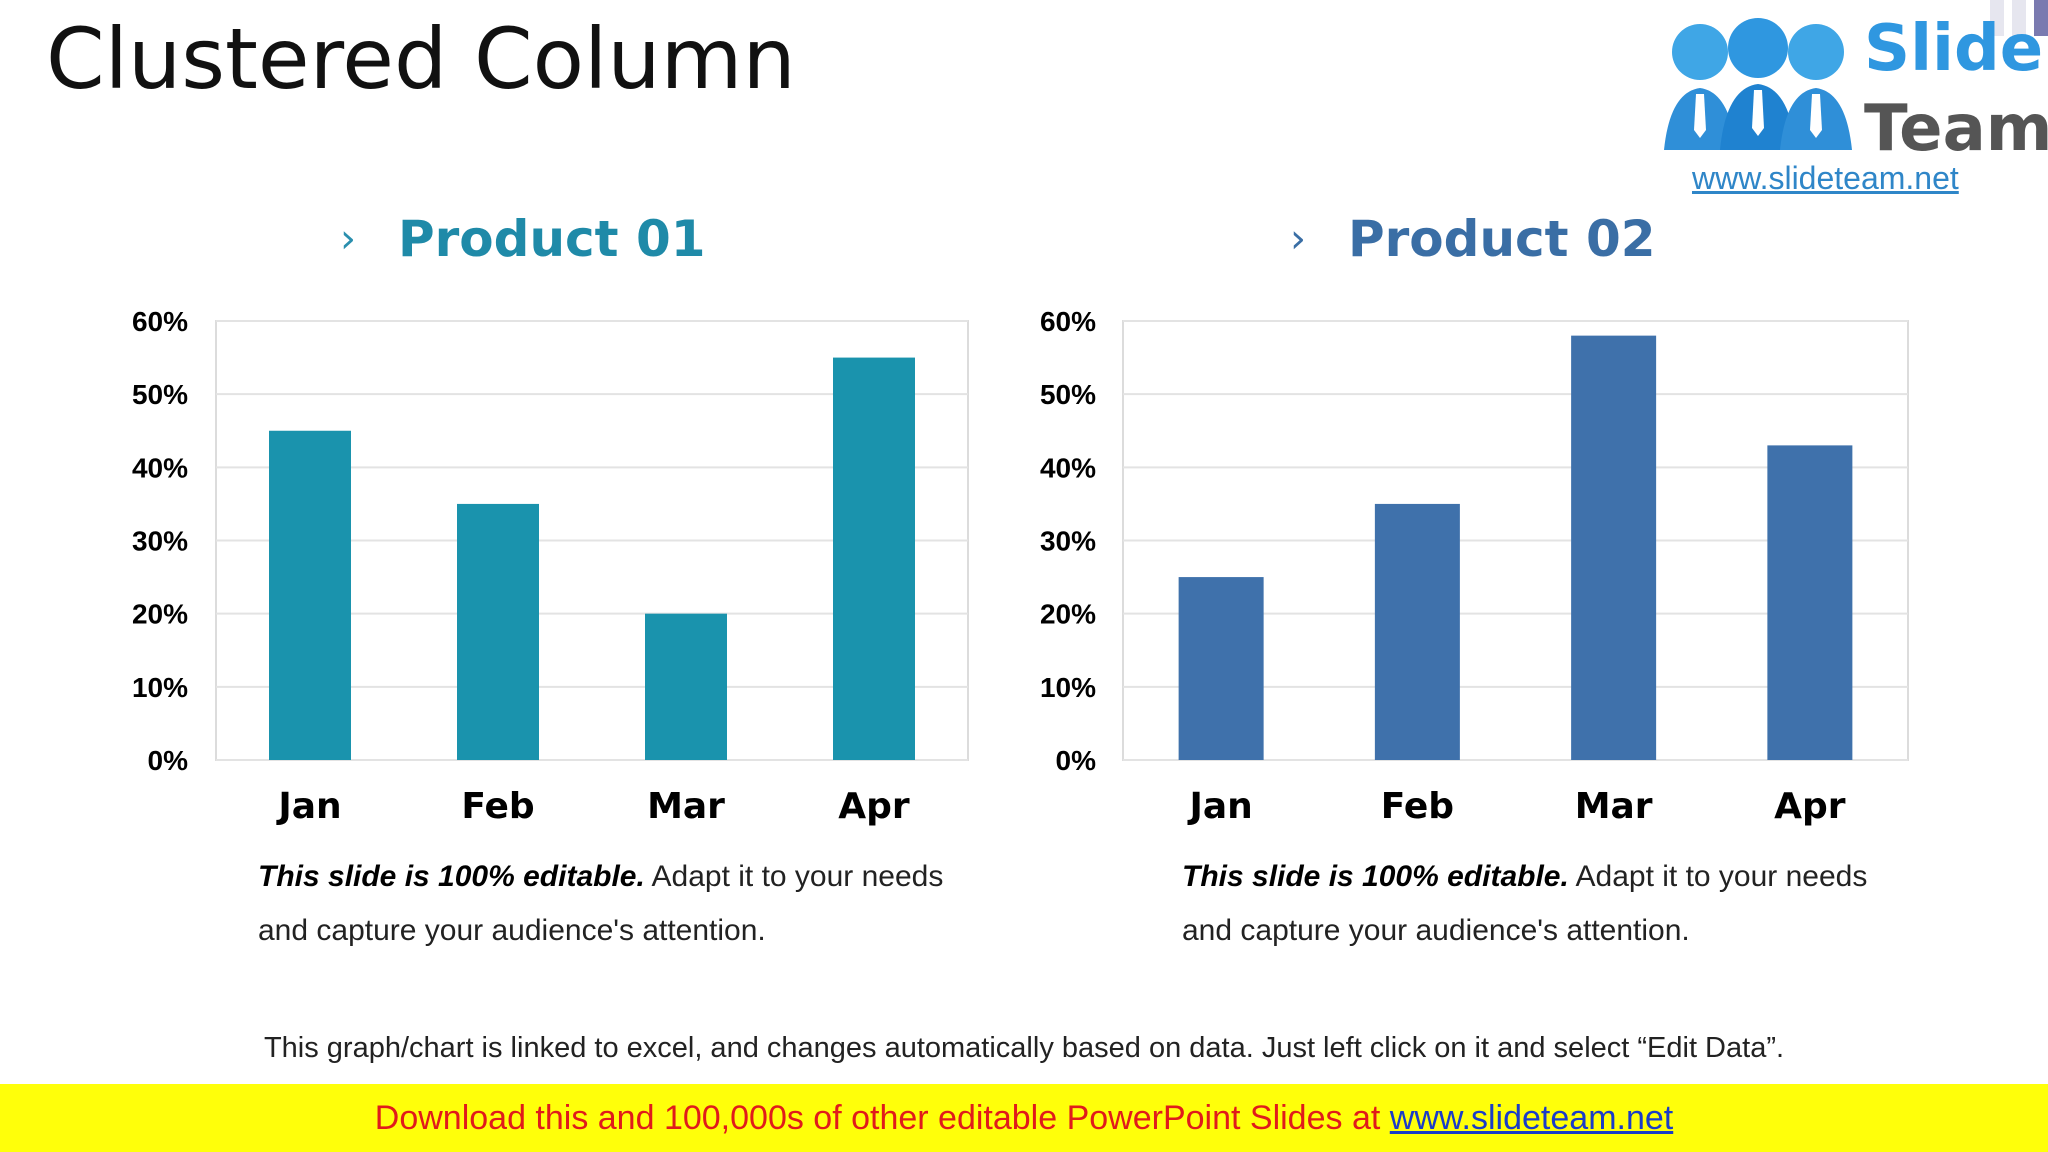  Describe the element at coordinates (686, 806) in the screenshot. I see `p1-x-tick-label: Mar` at that location.